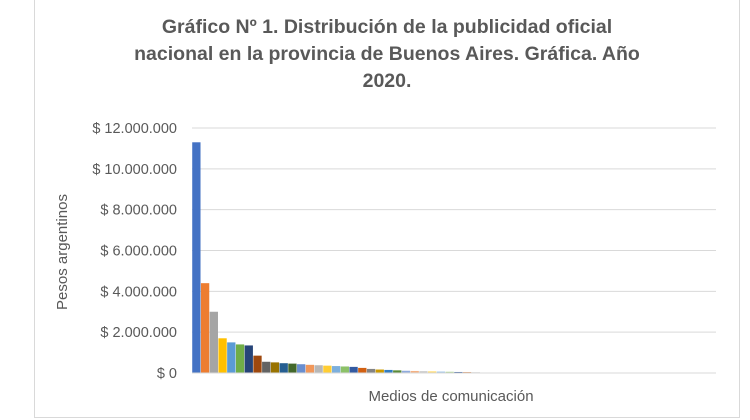 This screenshot has height=420, width=750. Describe the element at coordinates (167, 374) in the screenshot. I see `y-tick-label: $ 0` at that location.